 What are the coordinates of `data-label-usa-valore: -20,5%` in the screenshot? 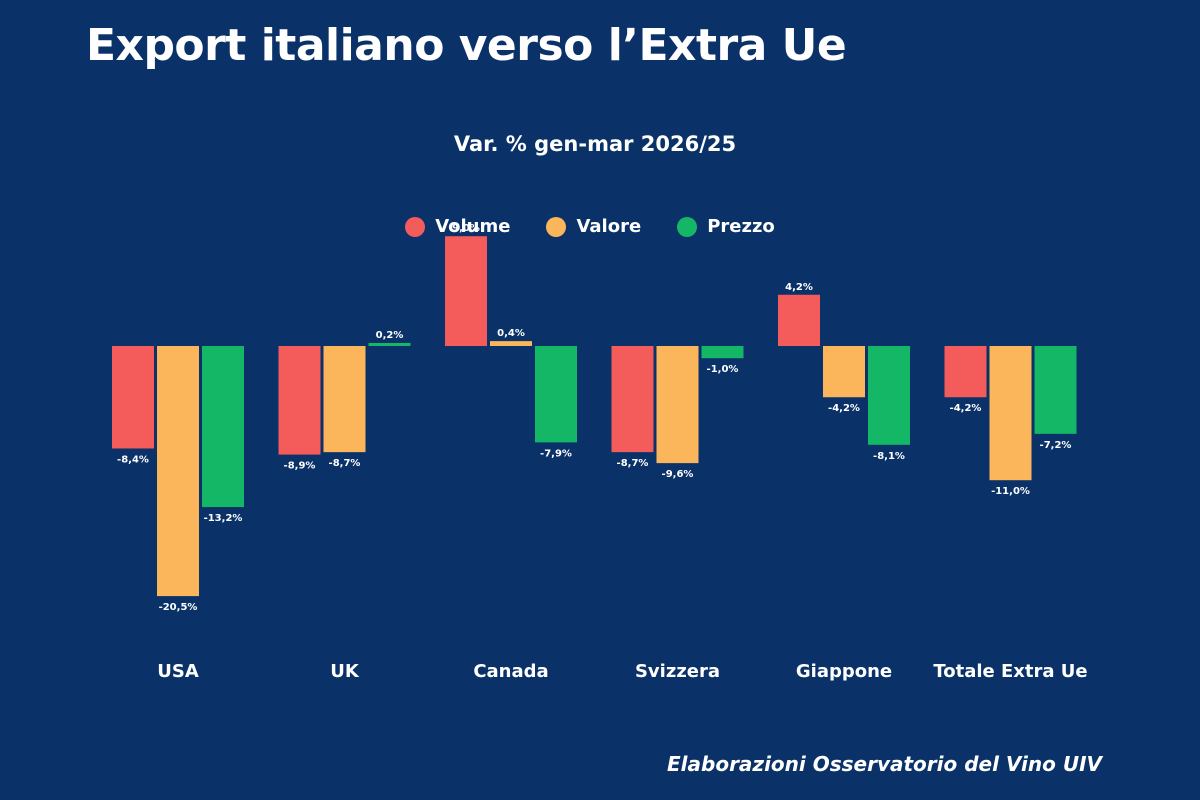 It's located at (178, 607).